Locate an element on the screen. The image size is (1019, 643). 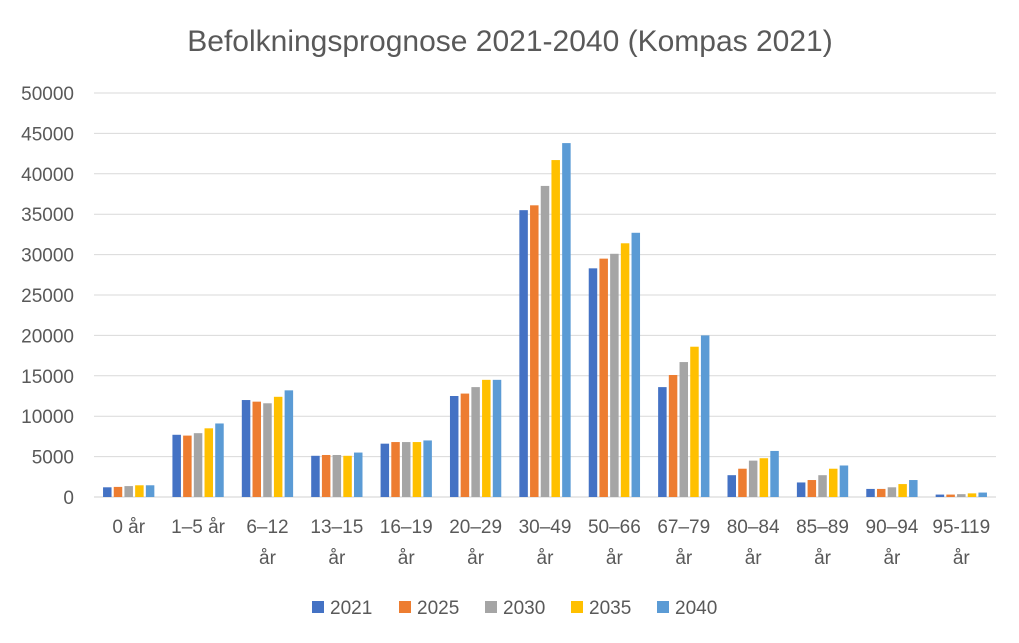
legend-swatch-2035 is located at coordinates (577, 607).